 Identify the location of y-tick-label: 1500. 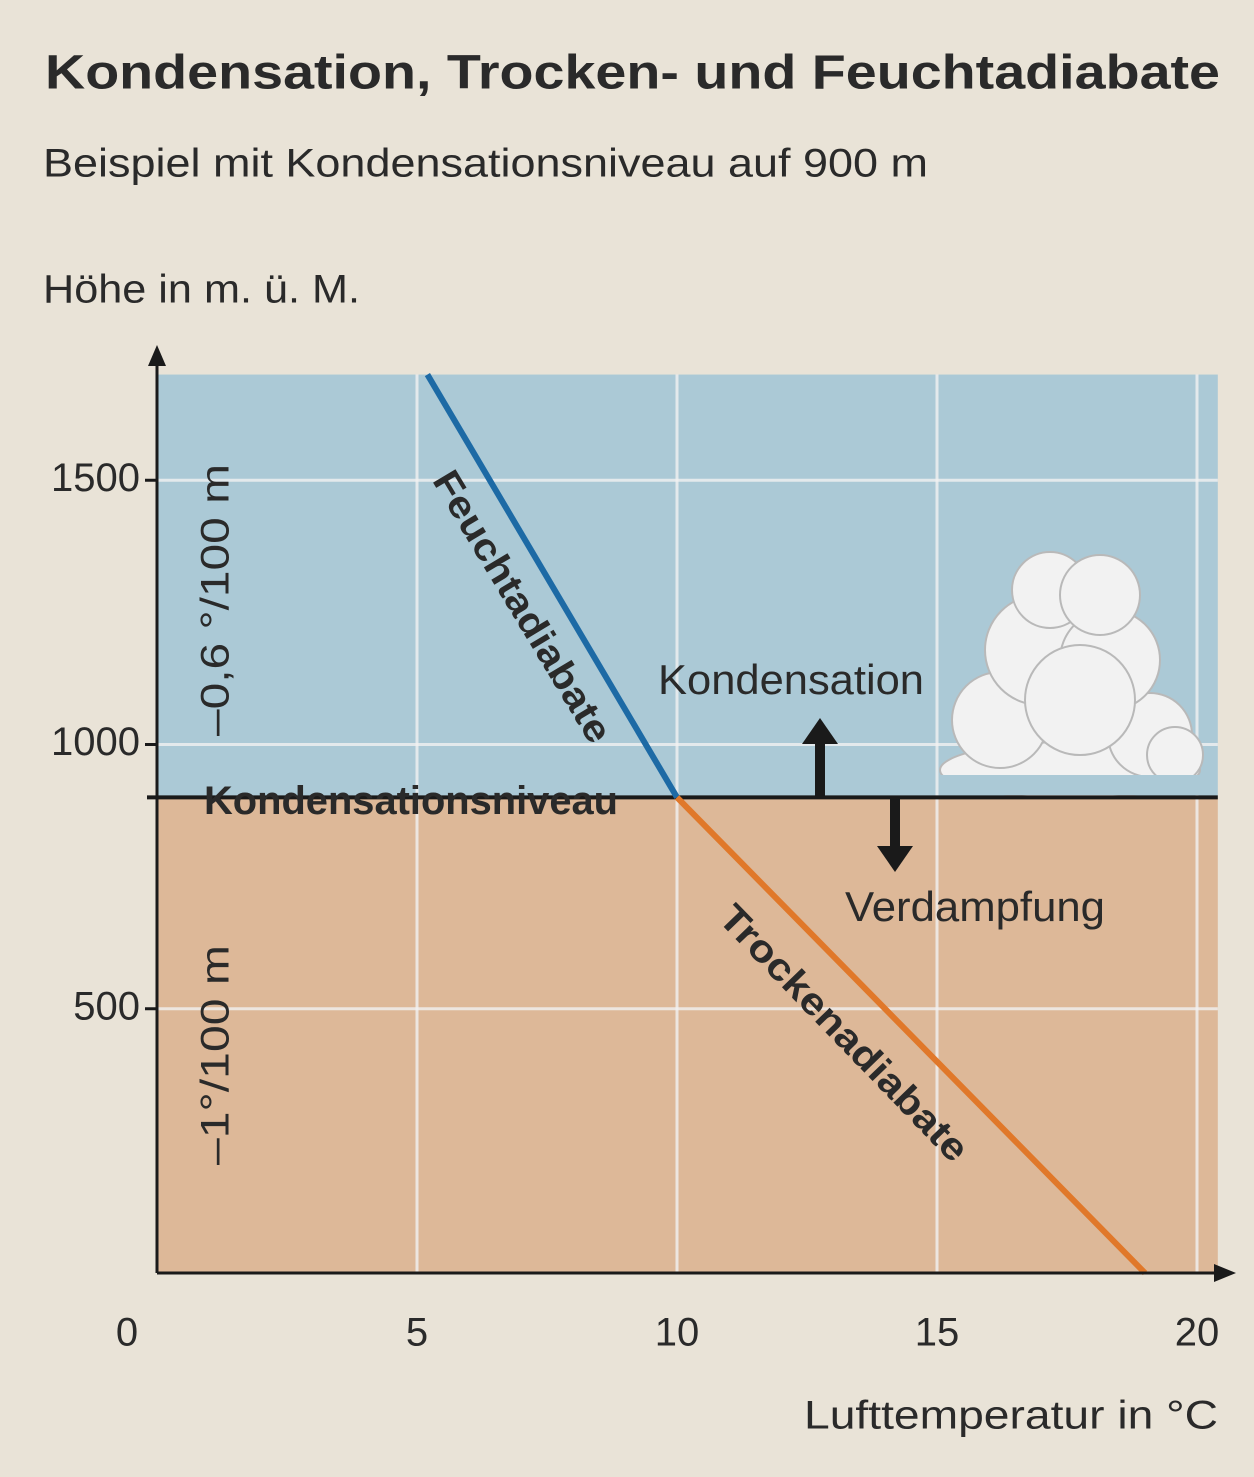
(95, 478).